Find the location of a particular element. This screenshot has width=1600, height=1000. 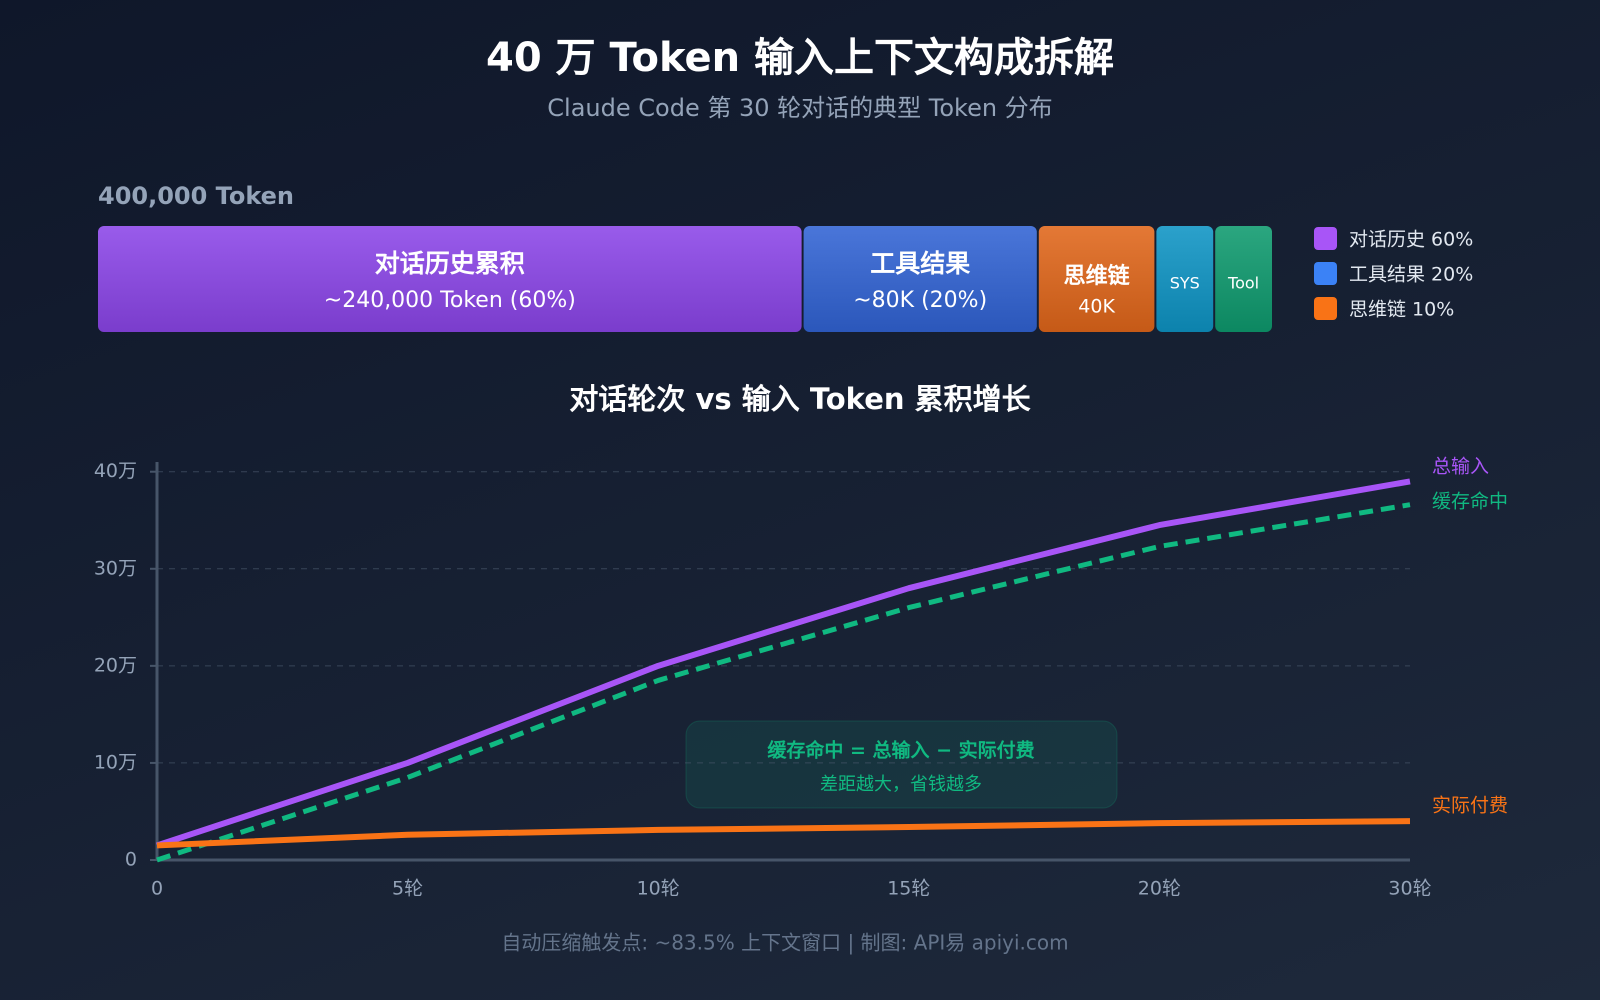

y-tick-label: 40万 is located at coordinates (115, 471).